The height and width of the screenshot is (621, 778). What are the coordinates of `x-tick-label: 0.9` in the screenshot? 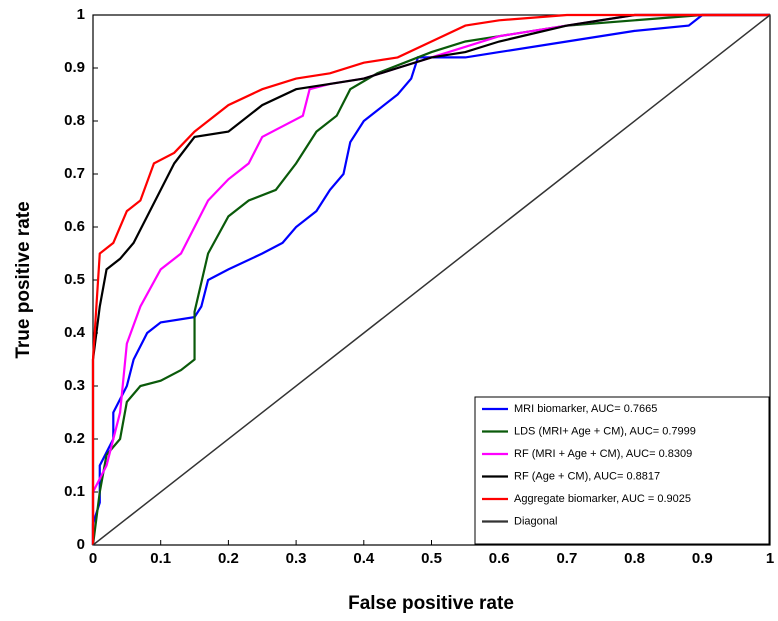 It's located at (702, 558).